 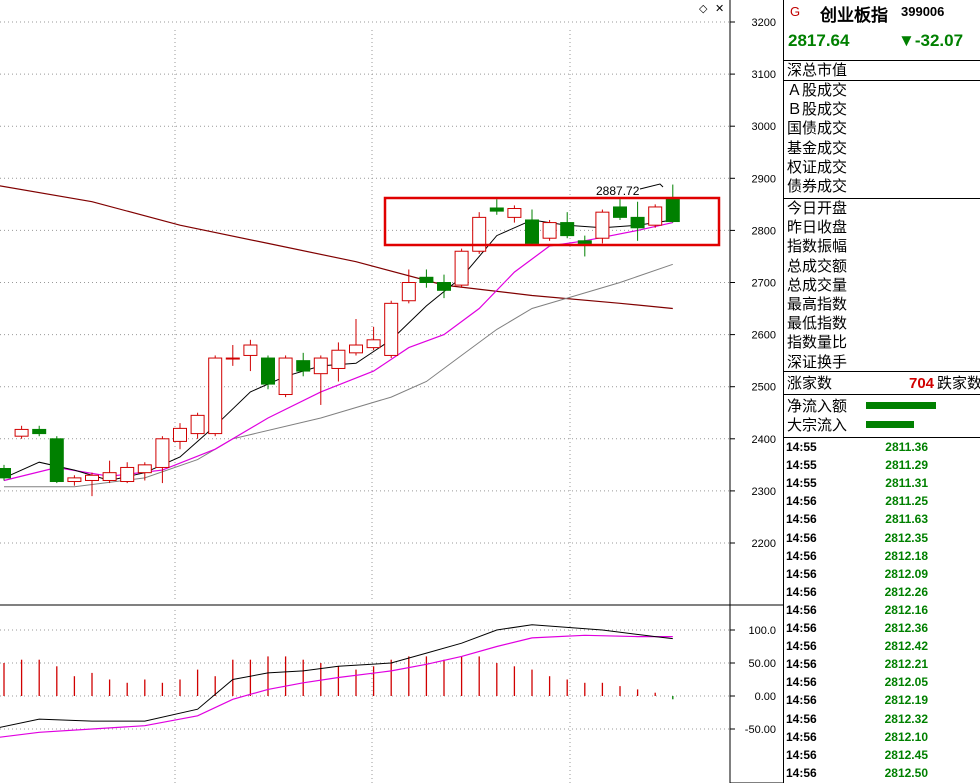 What do you see at coordinates (801, 465) in the screenshot?
I see `tick-time: 14:55` at bounding box center [801, 465].